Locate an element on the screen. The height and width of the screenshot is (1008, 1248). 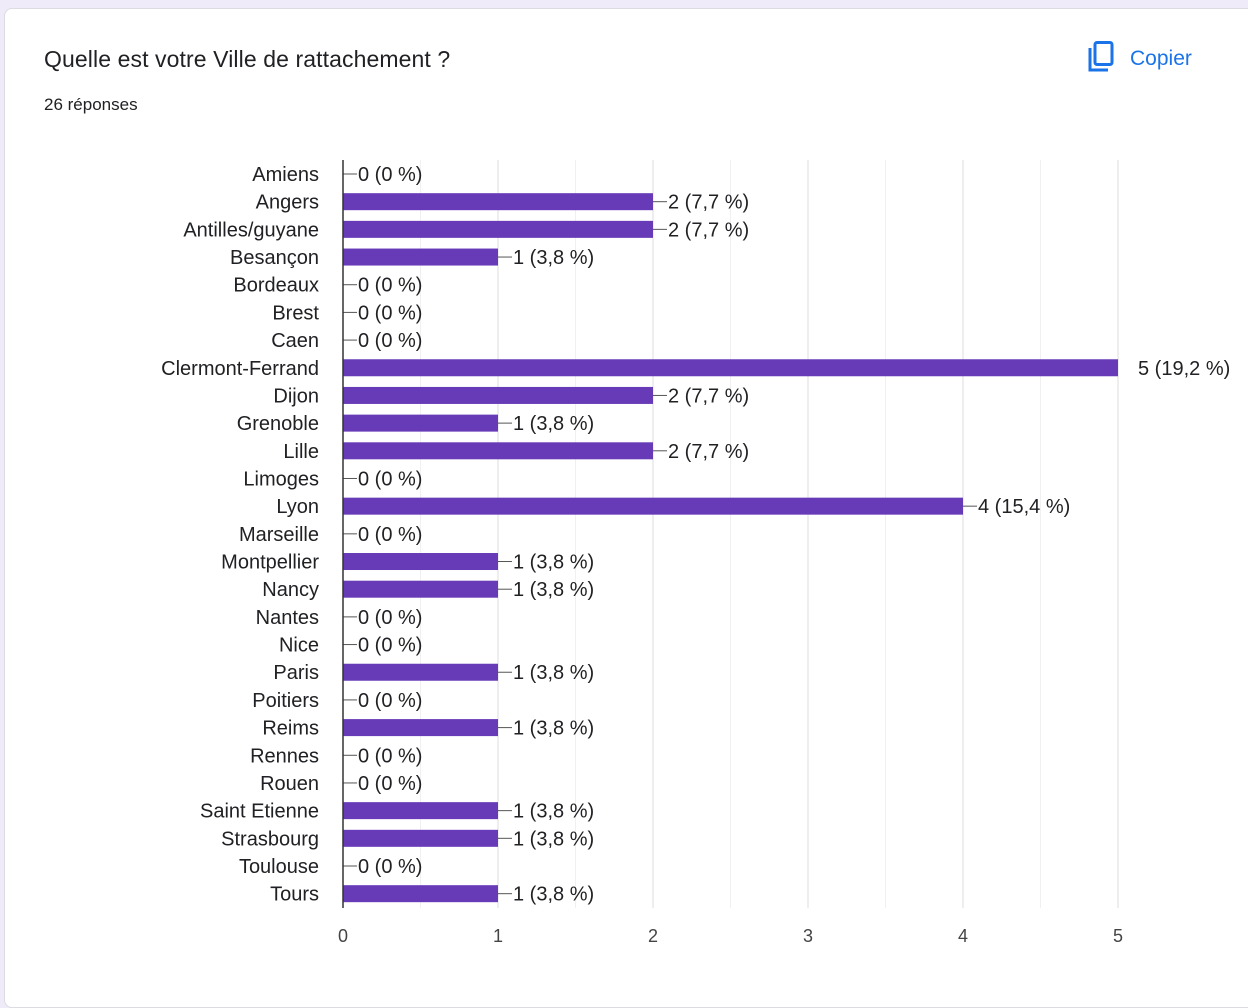
category-label: Nantes is located at coordinates (287, 618).